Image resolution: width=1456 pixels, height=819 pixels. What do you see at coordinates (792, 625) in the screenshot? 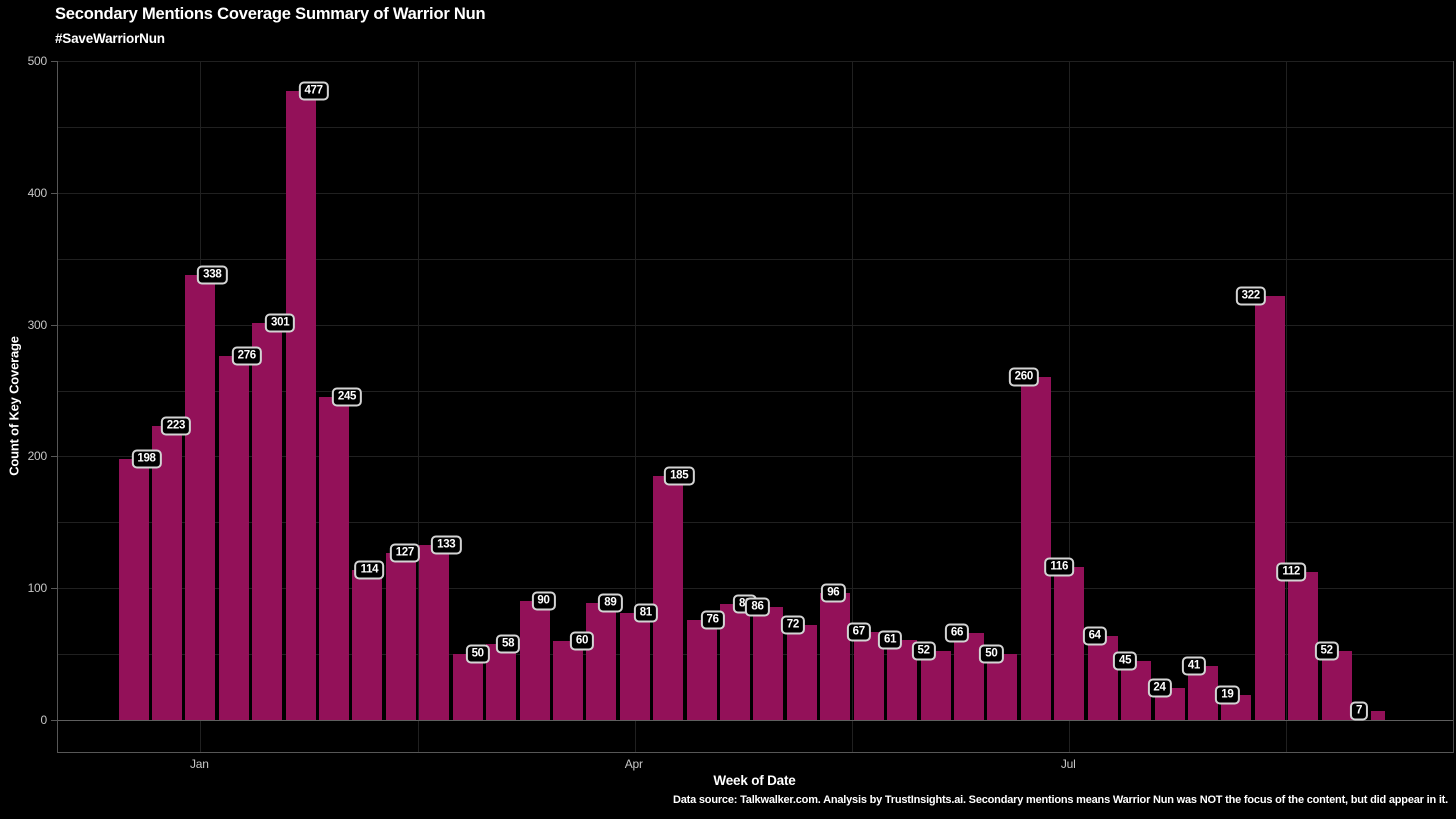
I see `bar-value-label: 72` at bounding box center [792, 625].